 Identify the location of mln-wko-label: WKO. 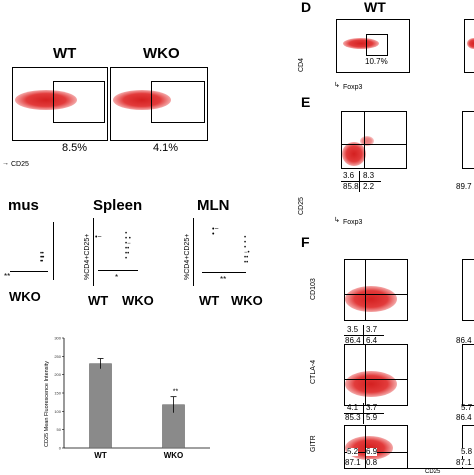
(247, 300).